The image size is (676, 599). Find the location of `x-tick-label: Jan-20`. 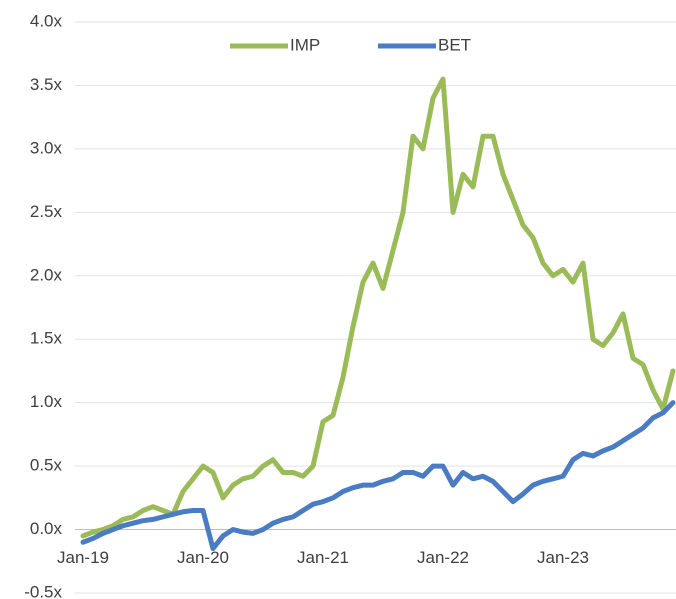

x-tick-label: Jan-20 is located at coordinates (203, 557).